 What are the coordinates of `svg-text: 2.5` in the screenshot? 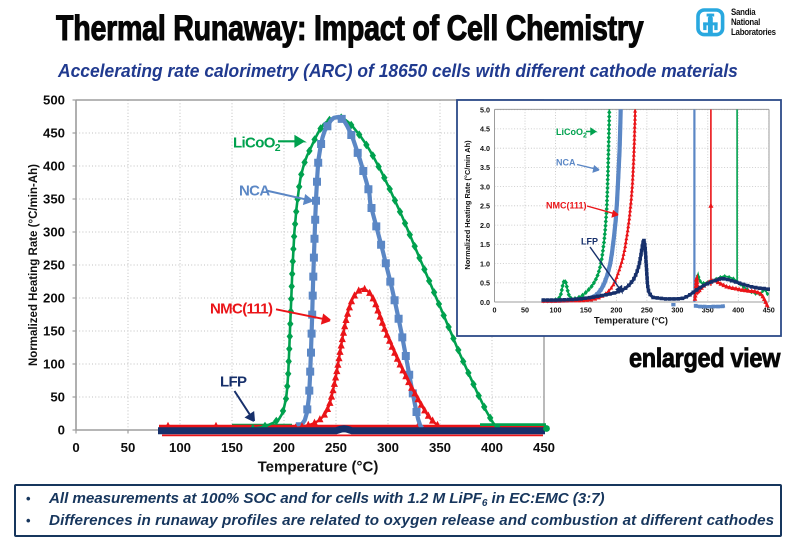 It's located at (485, 206).